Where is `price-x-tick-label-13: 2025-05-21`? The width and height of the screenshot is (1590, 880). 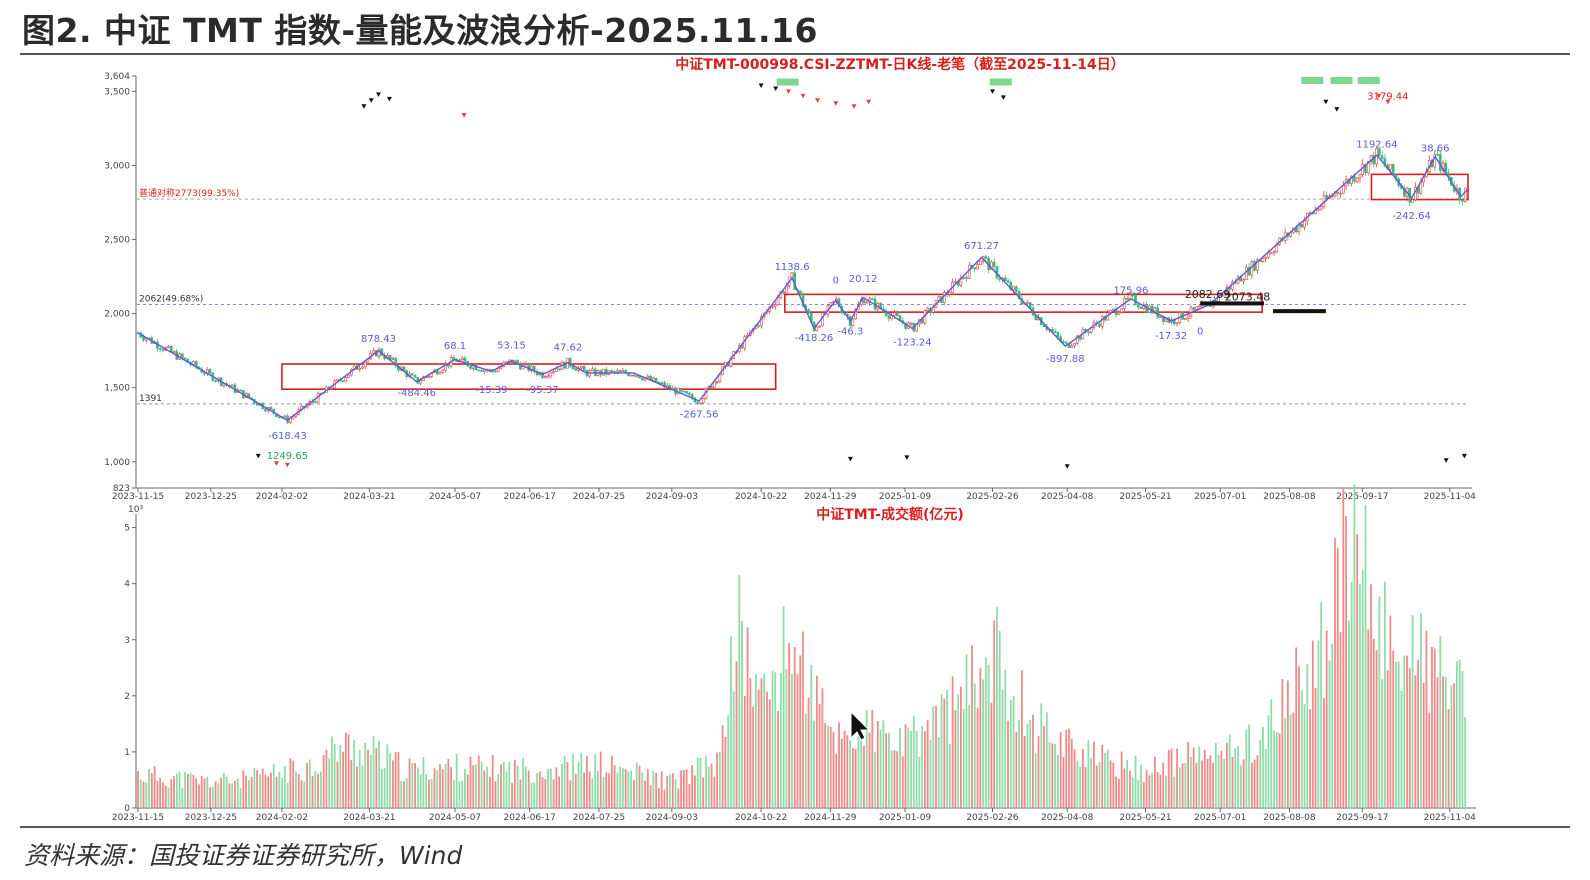 price-x-tick-label-13: 2025-05-21 is located at coordinates (1145, 497).